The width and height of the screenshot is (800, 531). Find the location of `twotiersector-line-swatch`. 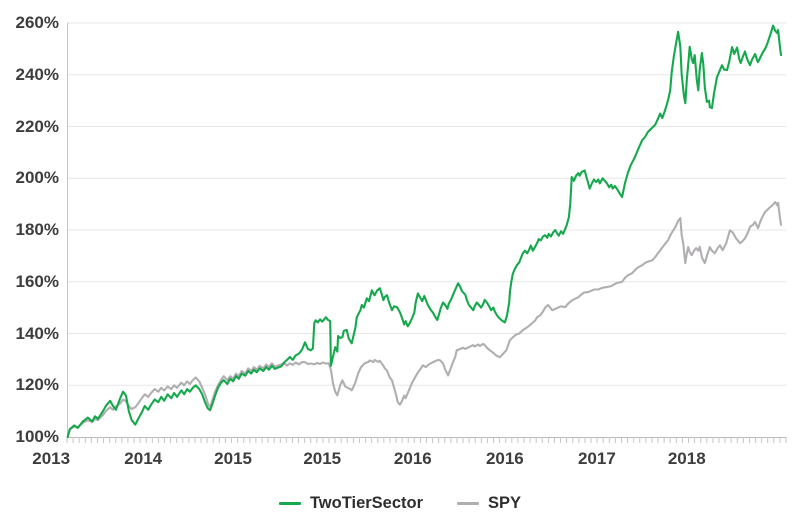

twotiersector-line-swatch is located at coordinates (289, 503).